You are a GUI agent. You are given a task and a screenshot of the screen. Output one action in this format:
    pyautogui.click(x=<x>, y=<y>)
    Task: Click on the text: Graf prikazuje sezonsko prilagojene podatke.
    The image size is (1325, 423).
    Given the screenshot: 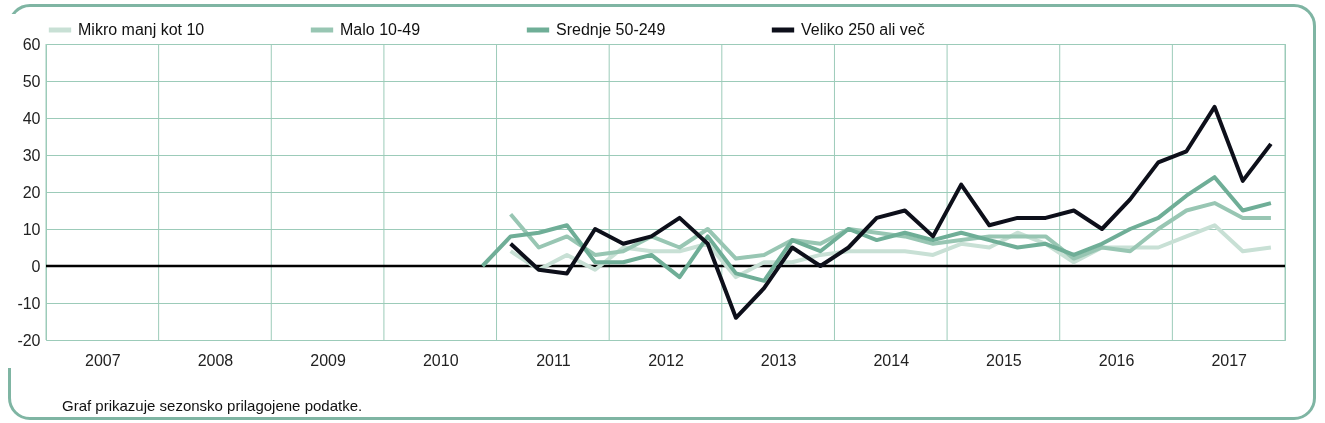 What is the action you would take?
    pyautogui.click(x=212, y=405)
    